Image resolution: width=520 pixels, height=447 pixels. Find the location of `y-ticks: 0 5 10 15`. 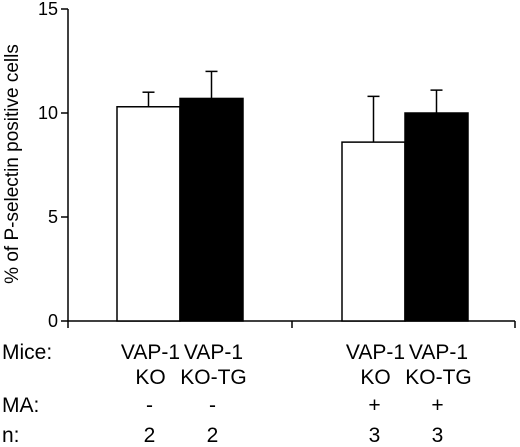

y-ticks: 0 5 10 15 is located at coordinates (53, 165).